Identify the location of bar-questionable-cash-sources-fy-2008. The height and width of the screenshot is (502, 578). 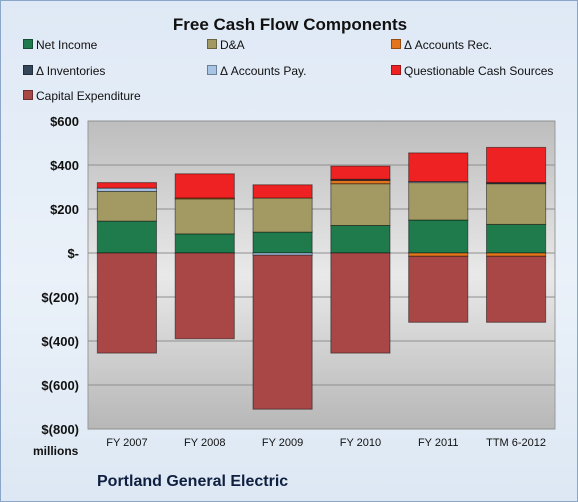
(204, 186).